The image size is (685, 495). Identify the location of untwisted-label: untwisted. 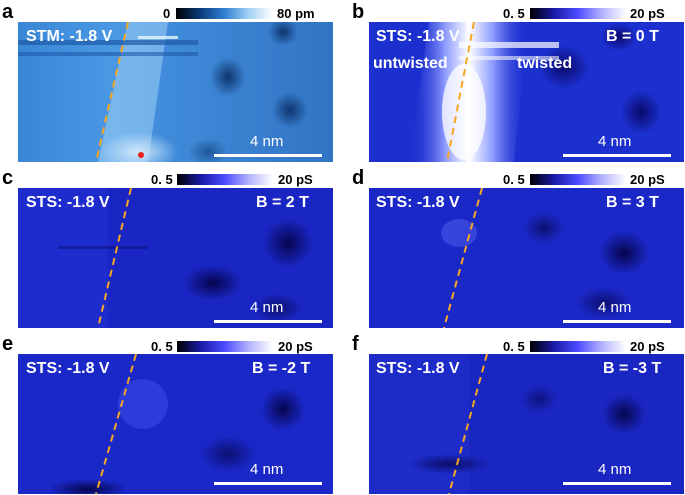
(410, 63).